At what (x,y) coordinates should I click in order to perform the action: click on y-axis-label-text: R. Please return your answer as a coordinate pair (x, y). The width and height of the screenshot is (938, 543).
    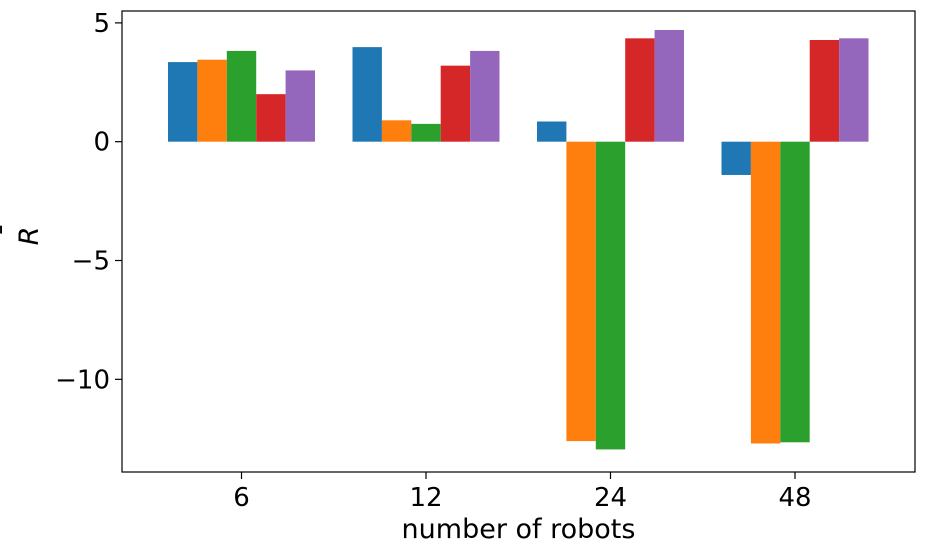
    Looking at the image, I should click on (29, 236).